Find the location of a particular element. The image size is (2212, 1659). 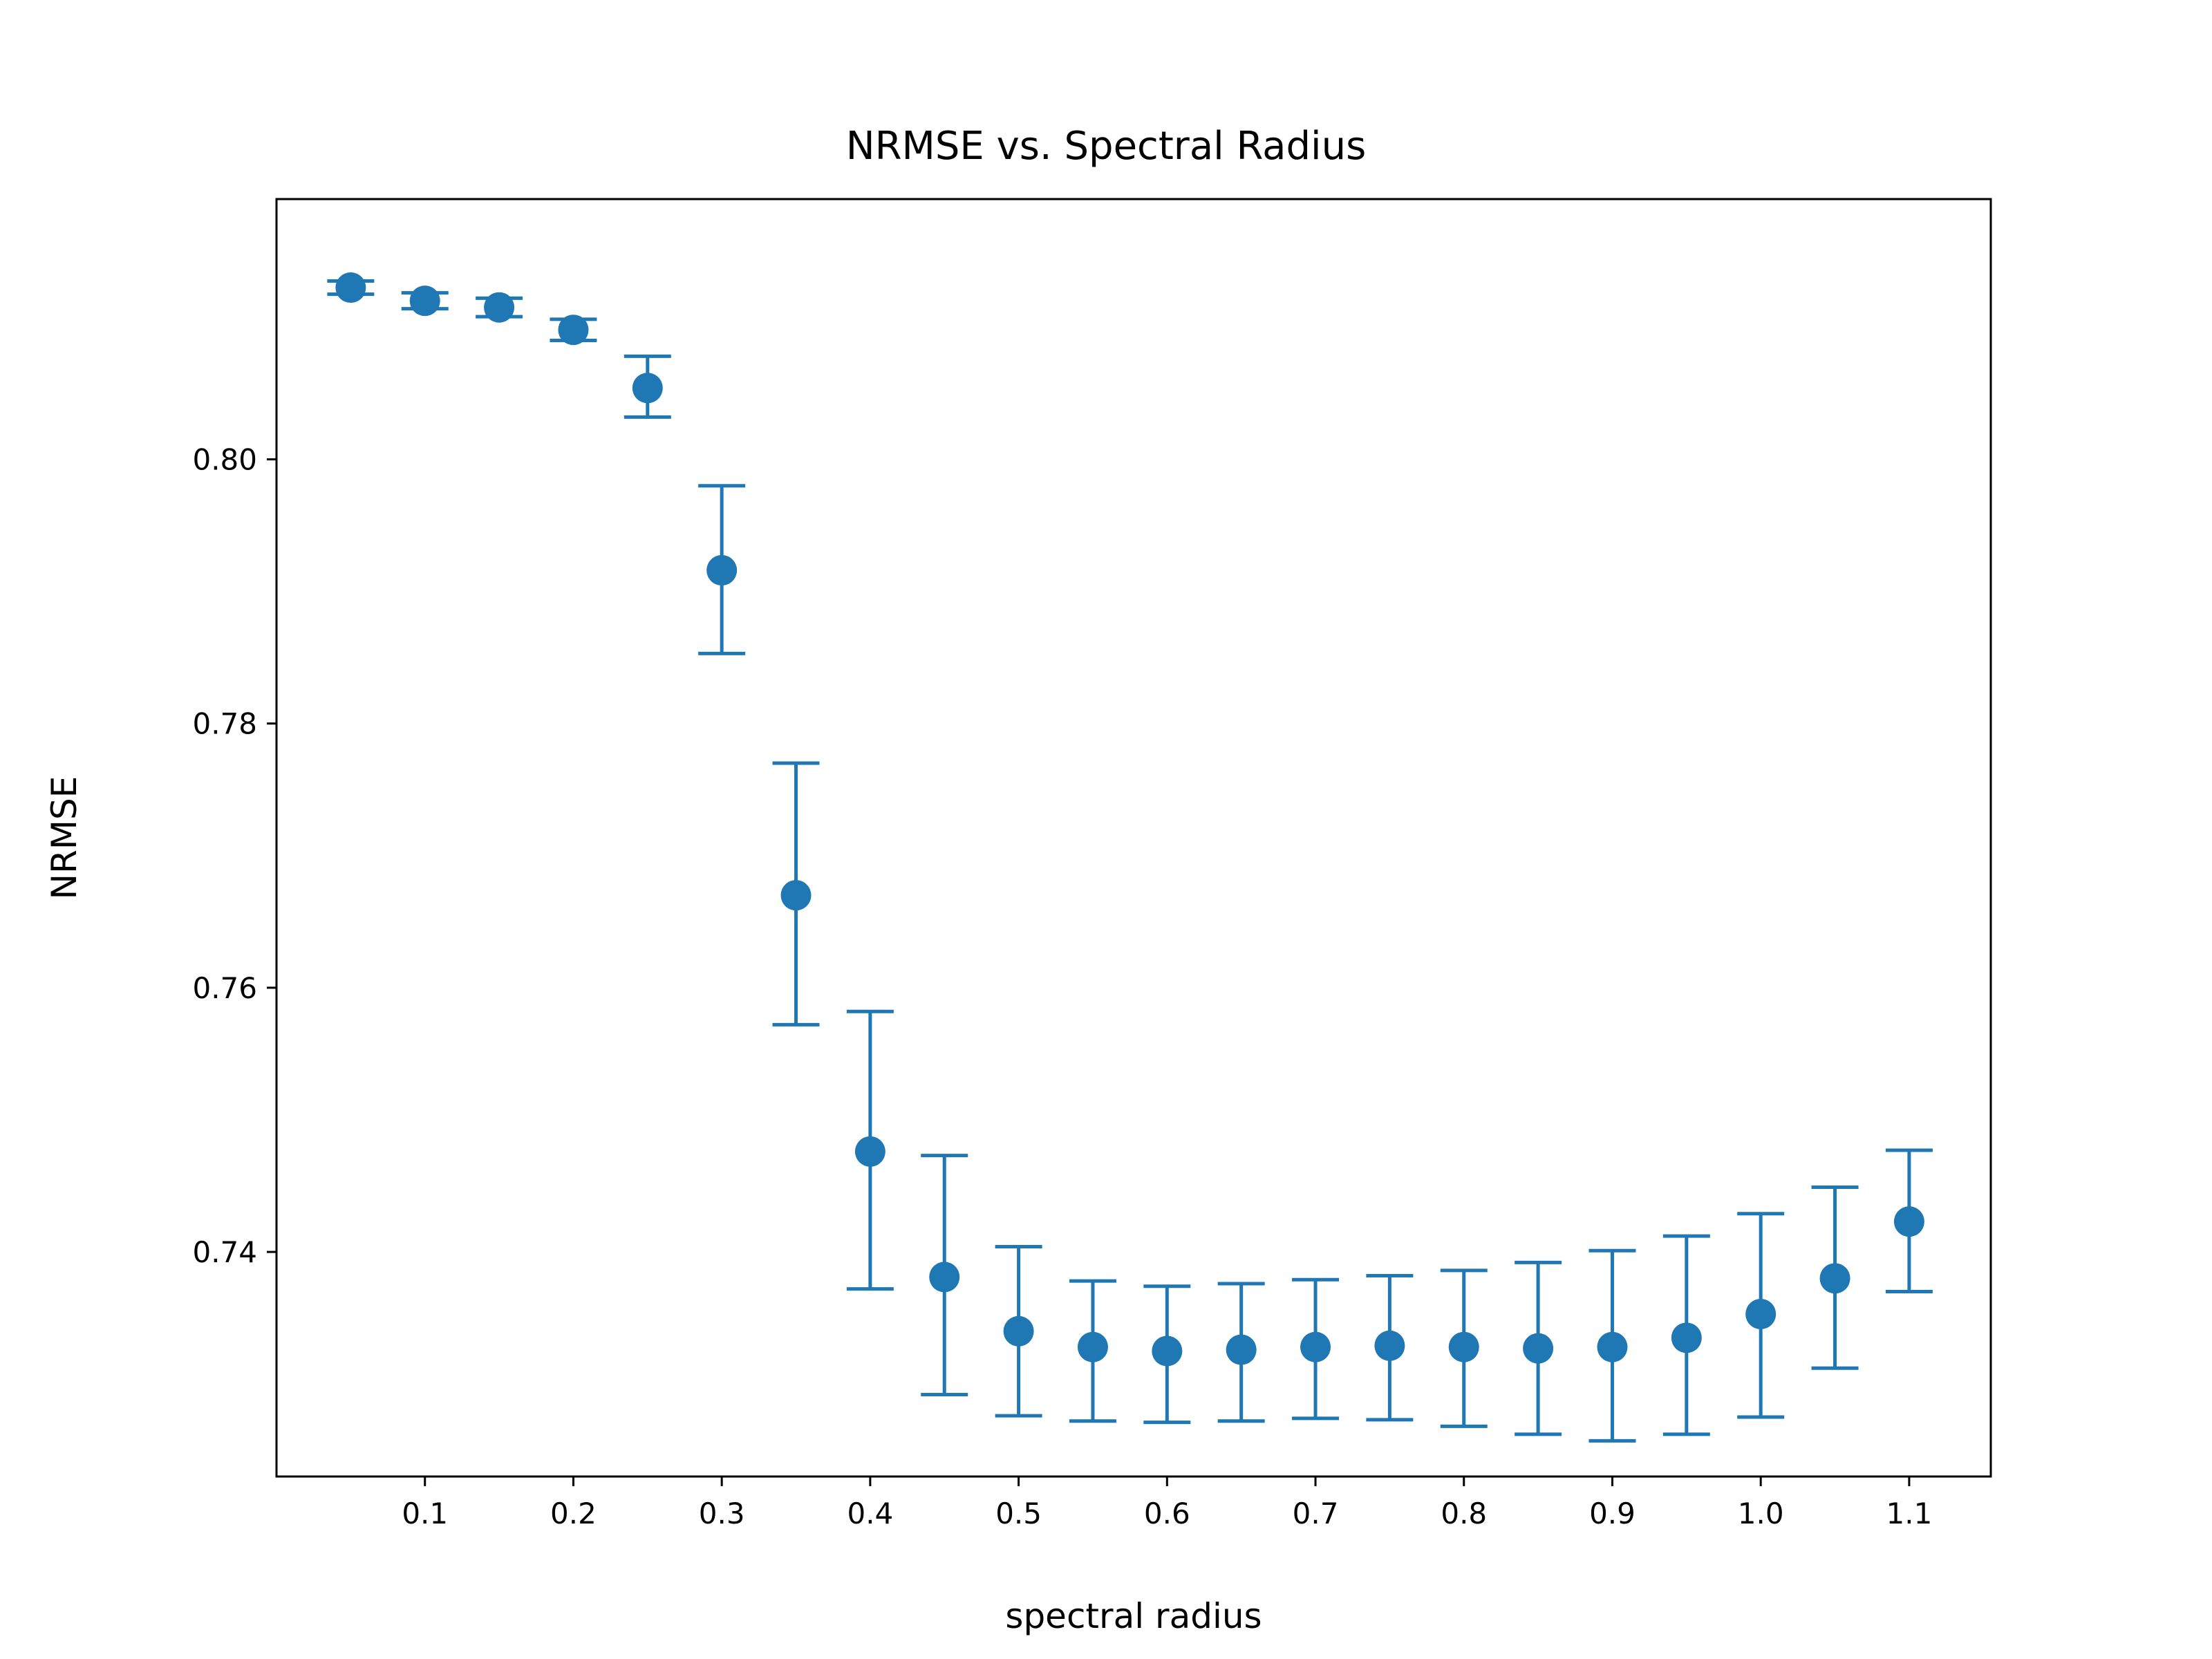

x-axis-ticks: 0.1 0.2 0.3 0.4 0.5 0.6 0.7 0.8 0.9 1.0 1.1 is located at coordinates (1167, 1503).